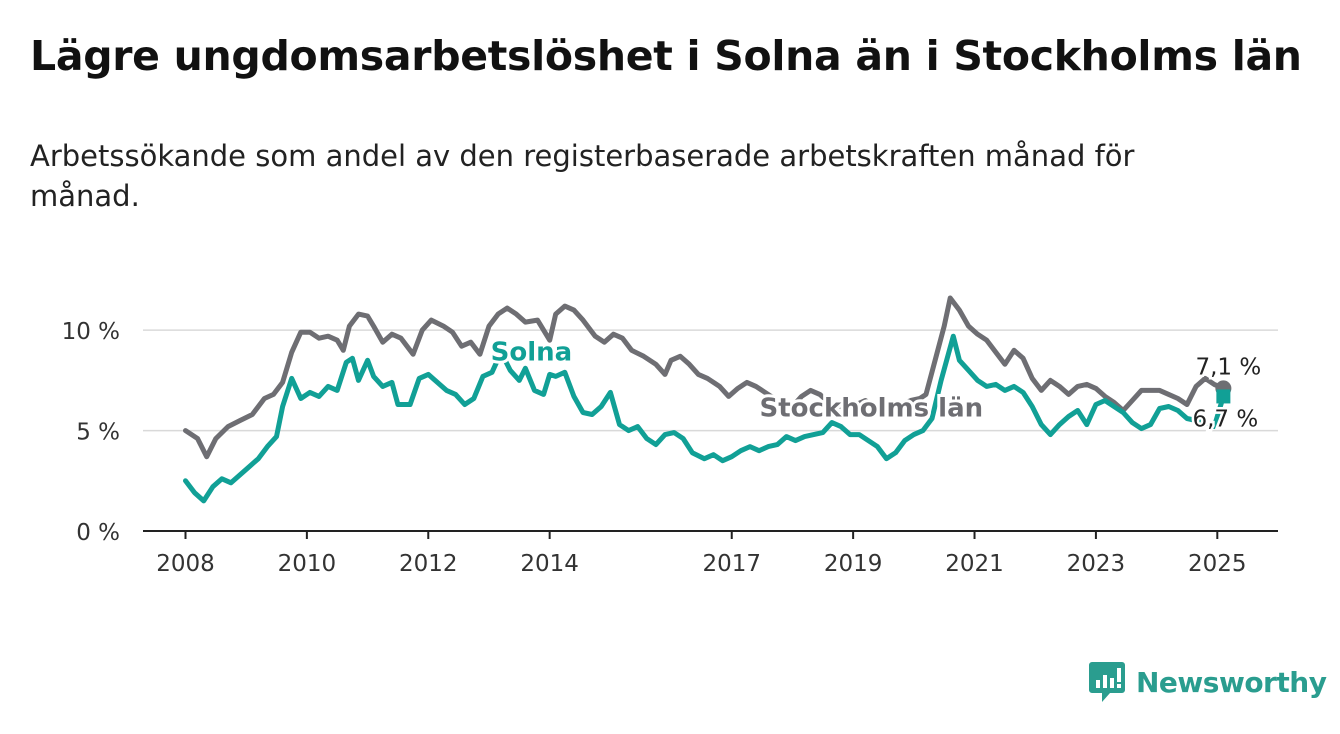  What do you see at coordinates (974, 564) in the screenshot?
I see `x-tick-label: 2021` at bounding box center [974, 564].